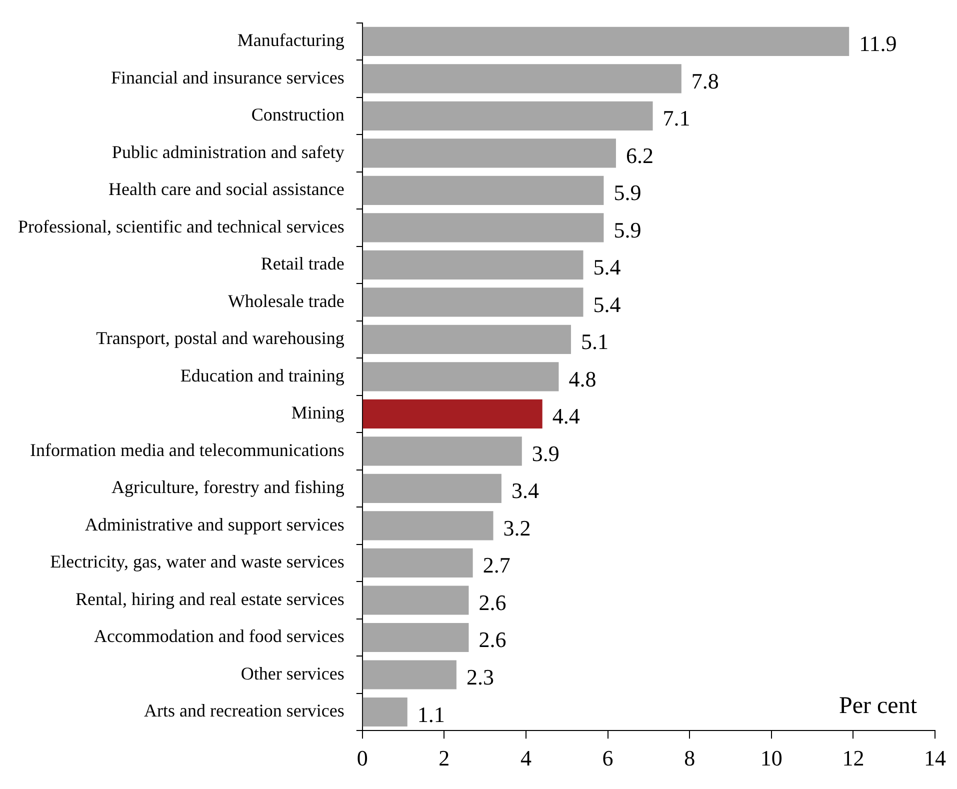 The image size is (957, 789). What do you see at coordinates (935, 758) in the screenshot?
I see `x-tick-label: 14` at bounding box center [935, 758].